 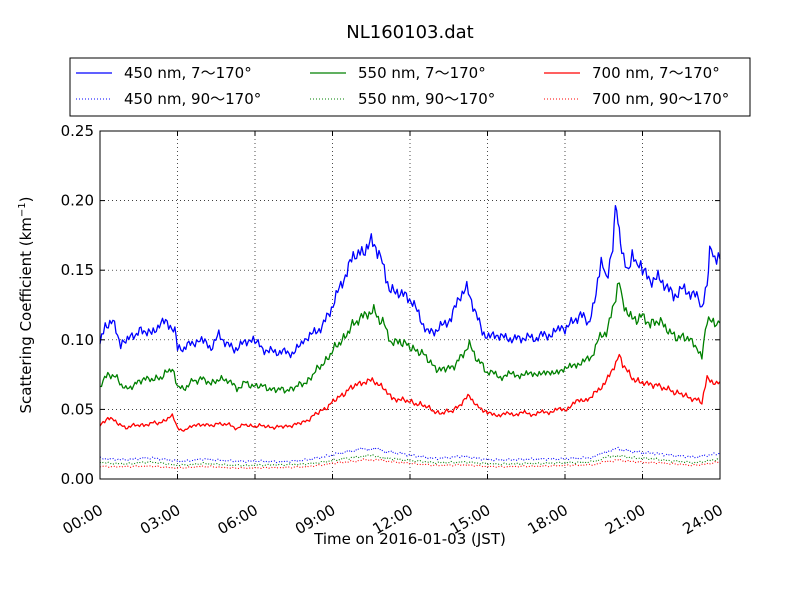 What do you see at coordinates (160, 519) in the screenshot?
I see `x-tick-label: 03:00` at bounding box center [160, 519].